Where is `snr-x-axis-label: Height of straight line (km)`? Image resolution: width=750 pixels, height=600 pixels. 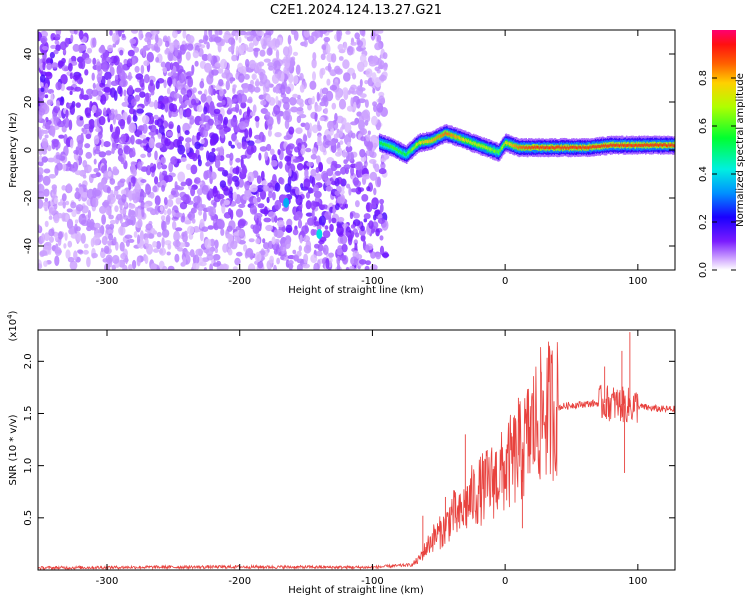
snr-x-axis-label: Height of straight line (km) is located at coordinates (356, 590).